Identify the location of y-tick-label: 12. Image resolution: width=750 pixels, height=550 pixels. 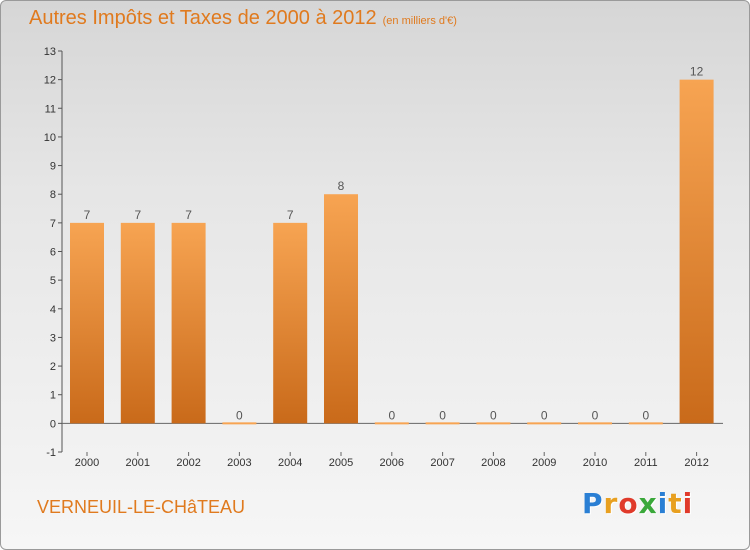
(50, 81).